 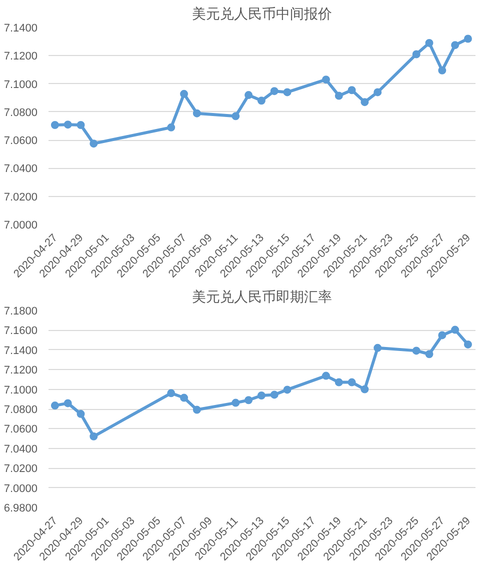 What do you see at coordinates (21, 312) in the screenshot?
I see `y-tick-label: 7.1800` at bounding box center [21, 312].